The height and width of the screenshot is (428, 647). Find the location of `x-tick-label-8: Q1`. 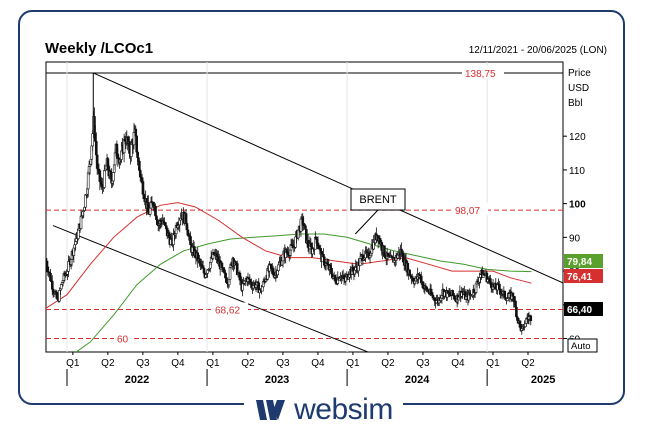

x-tick-label-8: Q1 is located at coordinates (353, 363).